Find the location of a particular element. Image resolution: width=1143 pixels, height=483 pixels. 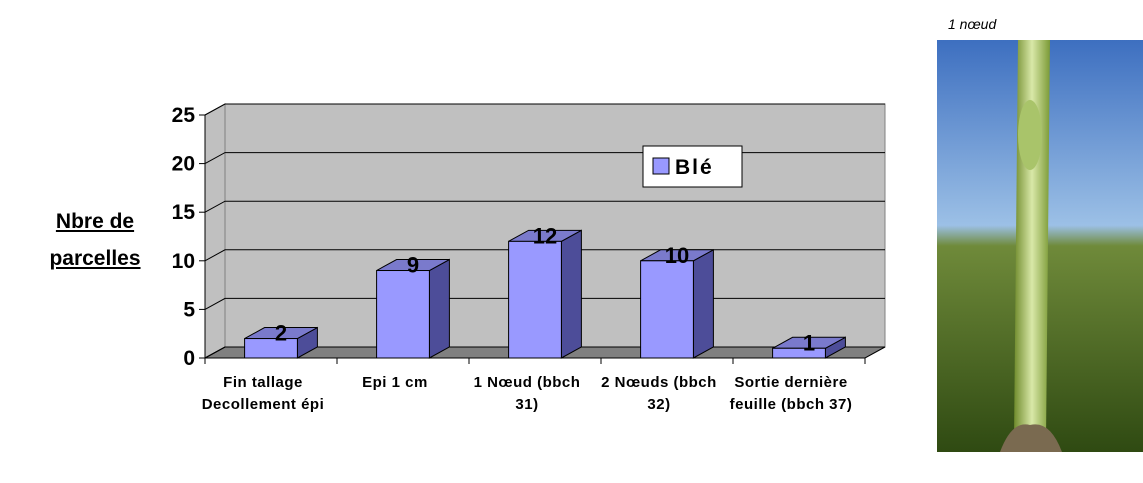

y-axis-label: Nbre de parcelles is located at coordinates (95, 240).